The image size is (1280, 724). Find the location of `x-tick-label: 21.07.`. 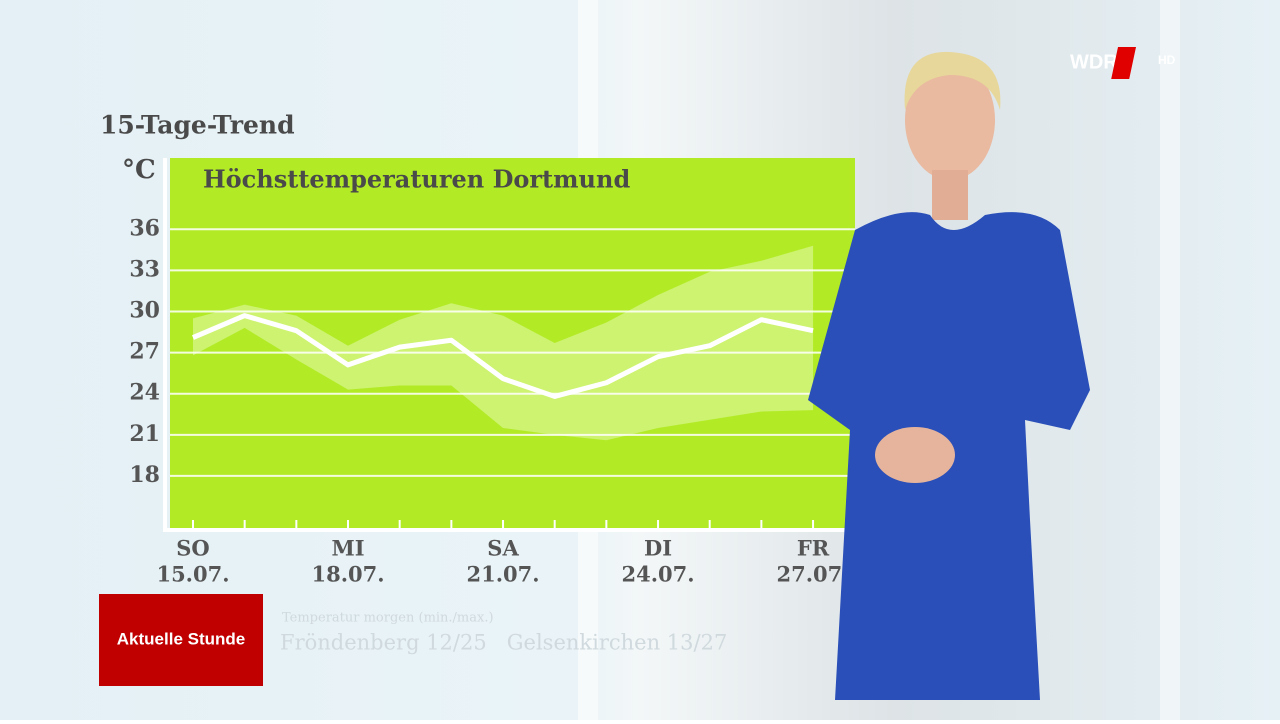

x-tick-label: 21.07. is located at coordinates (502, 574).